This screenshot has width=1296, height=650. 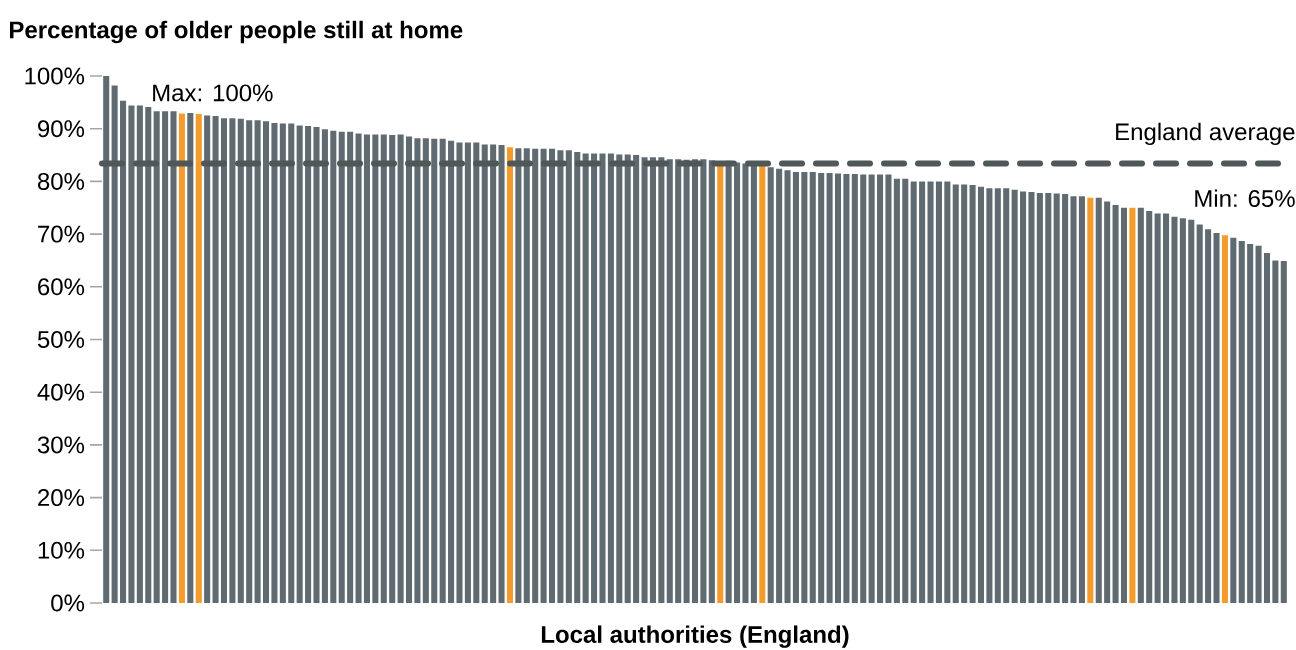 What do you see at coordinates (1245, 198) in the screenshot?
I see `annotation: Min: 65%` at bounding box center [1245, 198].